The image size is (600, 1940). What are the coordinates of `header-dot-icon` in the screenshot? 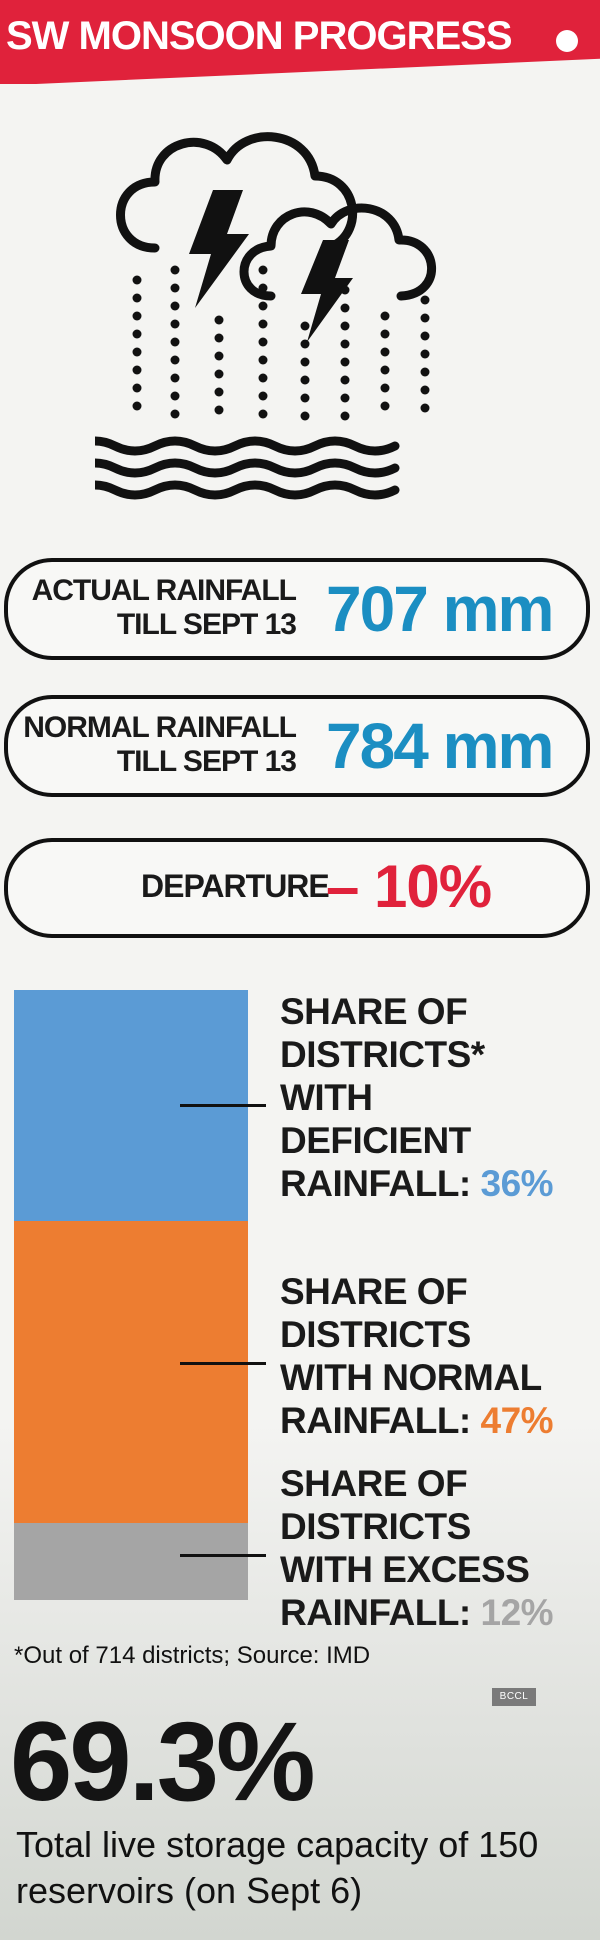 It's located at (567, 41).